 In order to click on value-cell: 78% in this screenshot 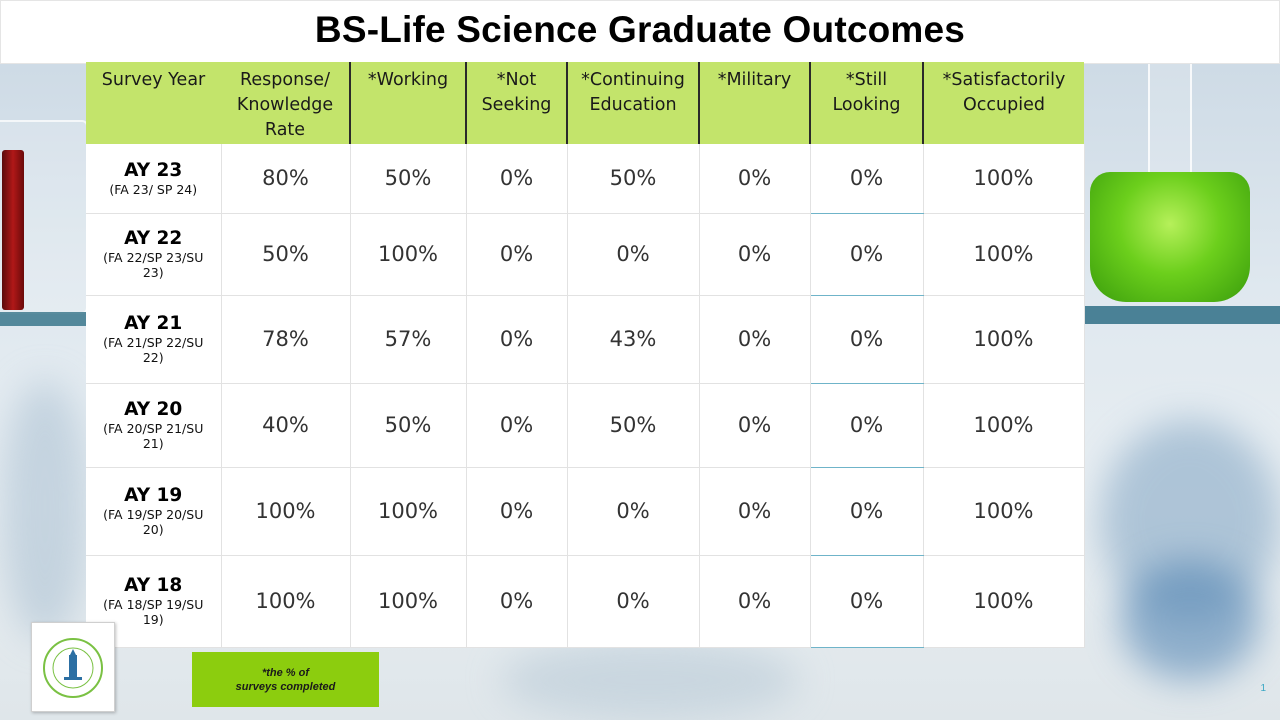, I will do `click(286, 339)`.